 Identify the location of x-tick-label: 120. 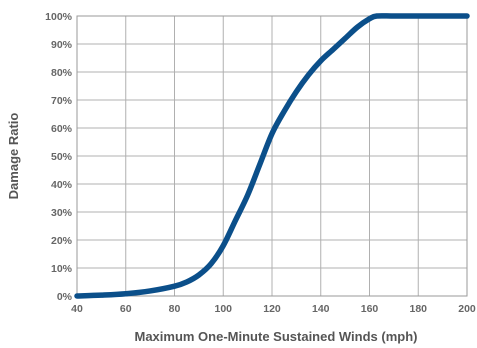
(272, 309).